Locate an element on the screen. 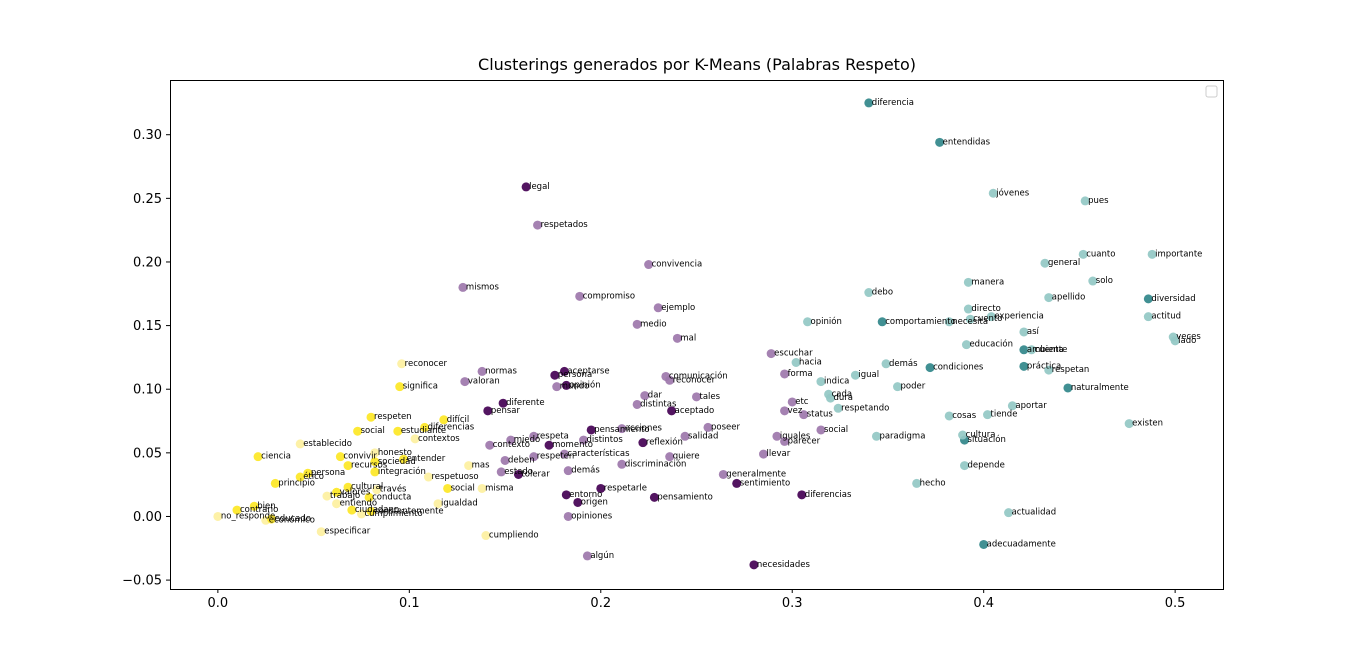 Image resolution: width=1360 pixels, height=667 pixels. data-point-label: respetarle is located at coordinates (625, 488).